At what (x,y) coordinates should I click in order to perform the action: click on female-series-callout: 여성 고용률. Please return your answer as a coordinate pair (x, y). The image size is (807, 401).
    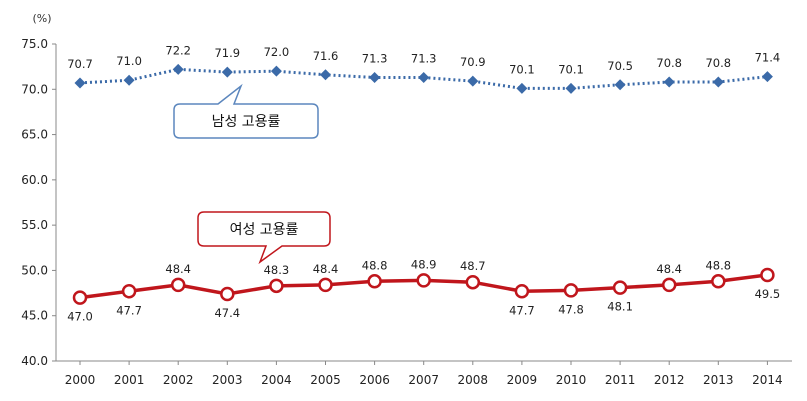
    Looking at the image, I should click on (264, 238).